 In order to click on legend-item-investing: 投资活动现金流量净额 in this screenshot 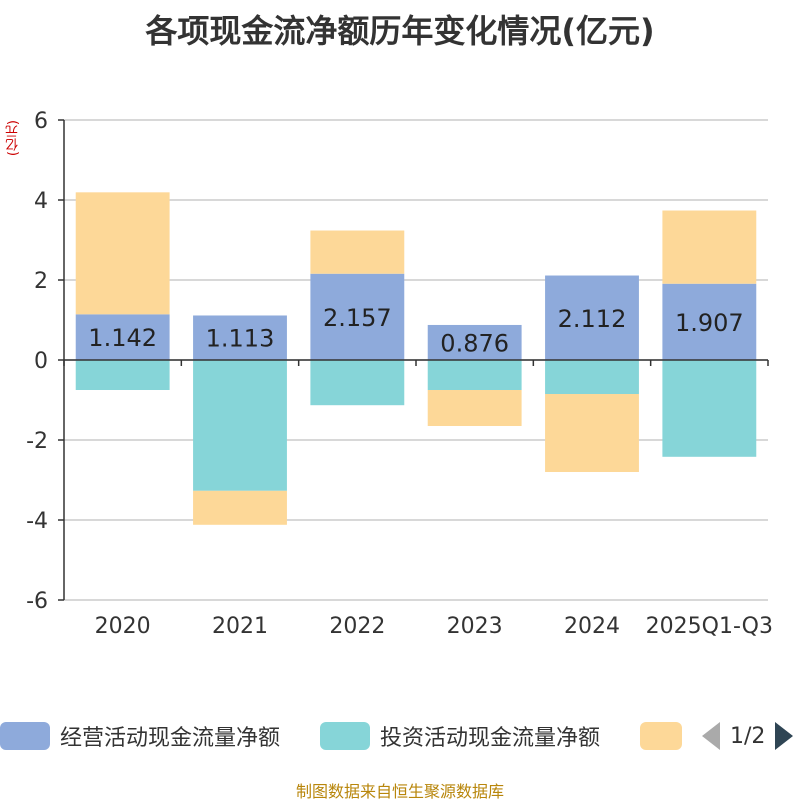, I will do `click(460, 736)`.